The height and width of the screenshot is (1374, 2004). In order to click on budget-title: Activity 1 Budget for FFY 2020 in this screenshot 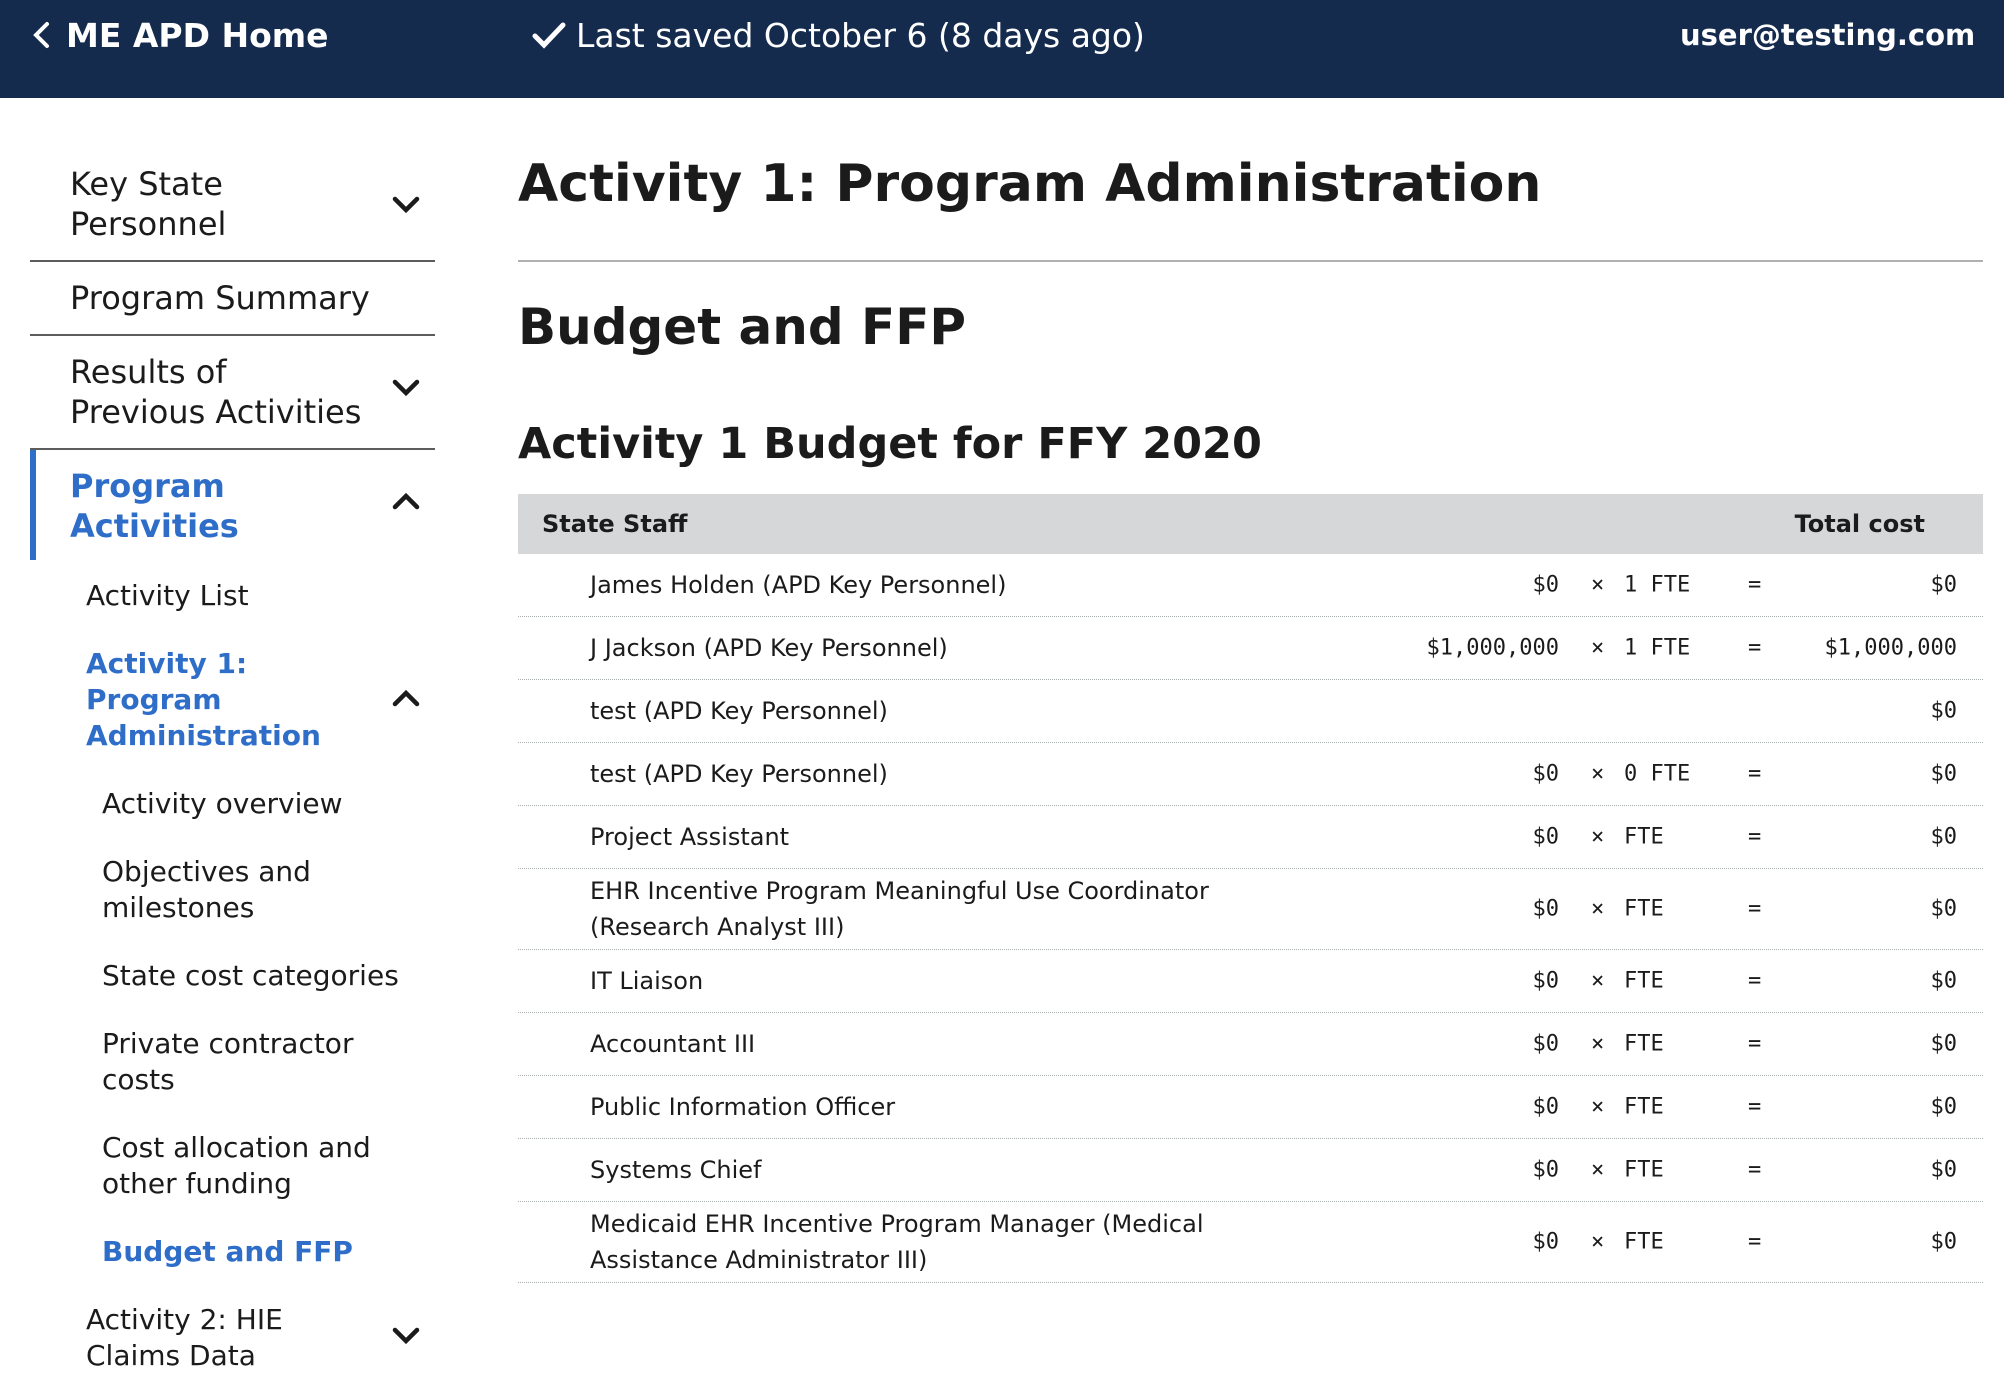, I will do `click(890, 444)`.